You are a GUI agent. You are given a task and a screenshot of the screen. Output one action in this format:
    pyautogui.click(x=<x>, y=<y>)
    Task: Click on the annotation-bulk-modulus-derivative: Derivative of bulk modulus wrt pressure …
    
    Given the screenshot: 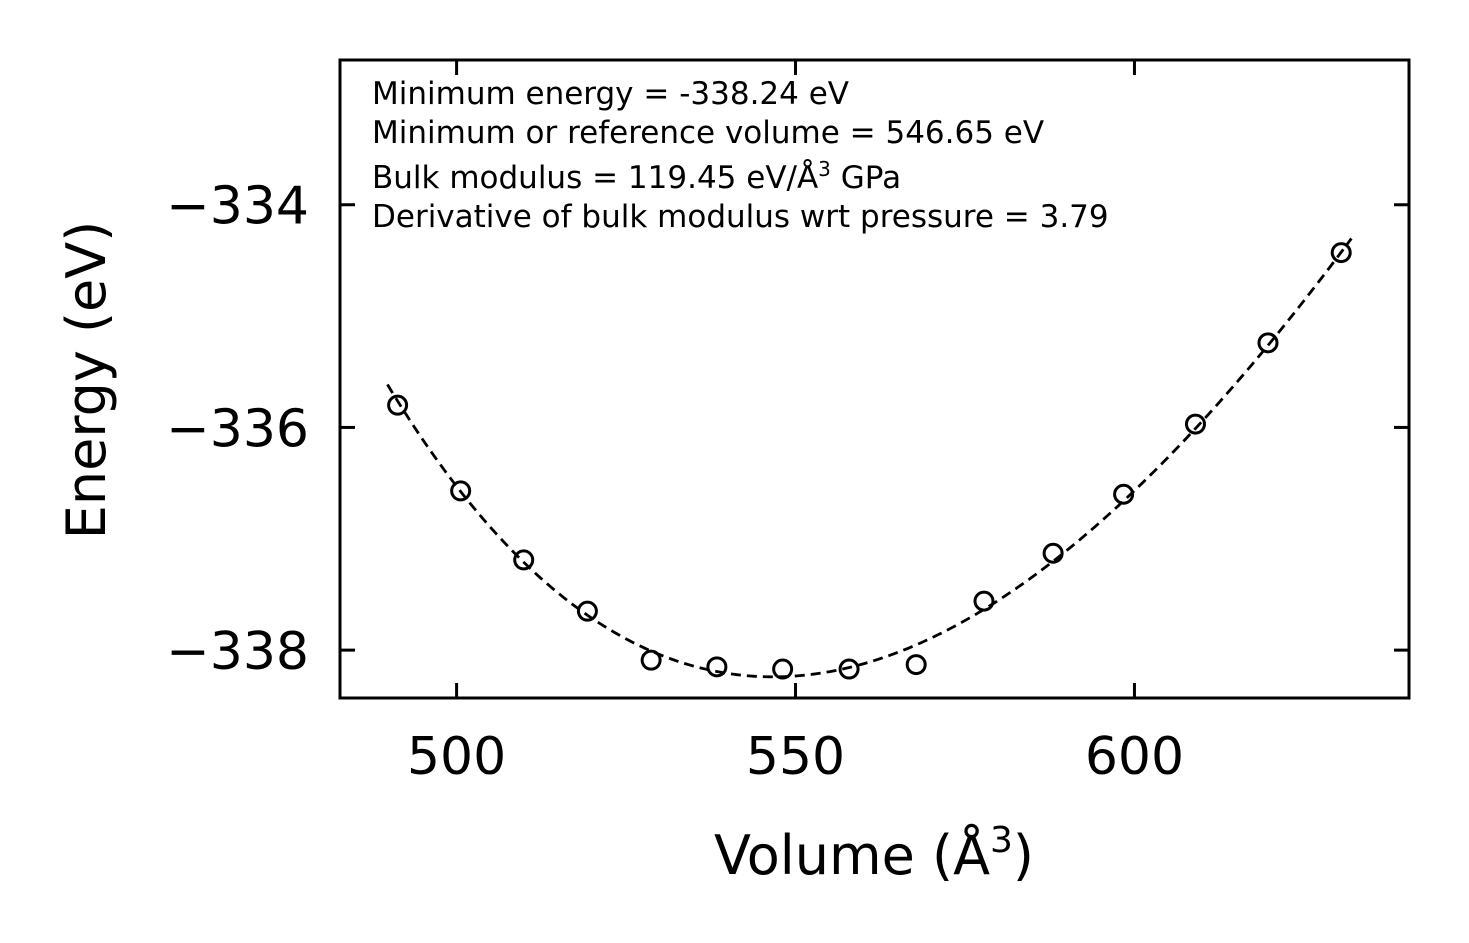 What is the action you would take?
    pyautogui.click(x=740, y=217)
    